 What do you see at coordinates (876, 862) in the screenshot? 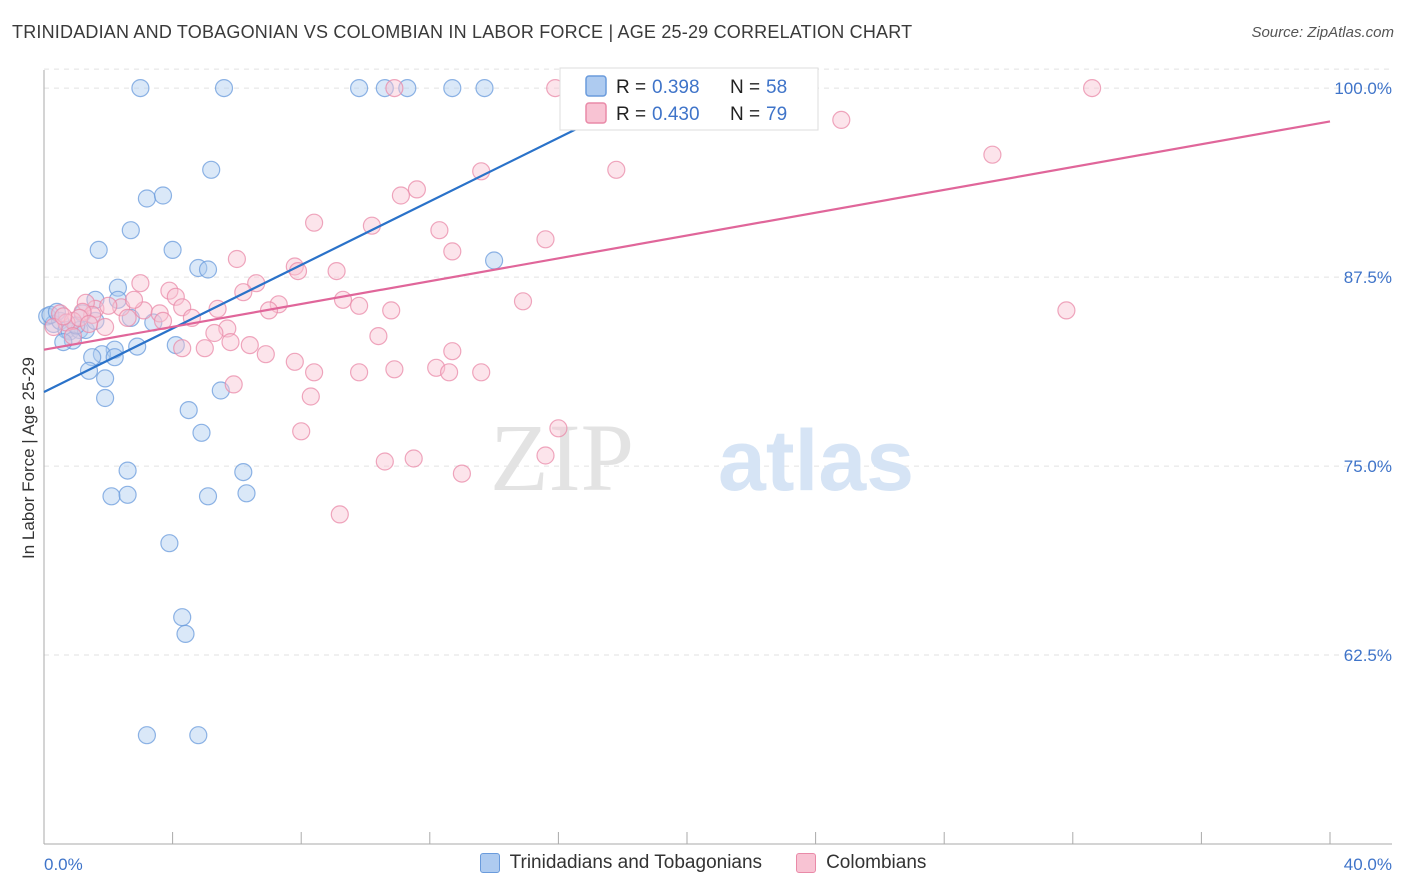
I see `legend-label-colombians: Colombians` at bounding box center [876, 862].